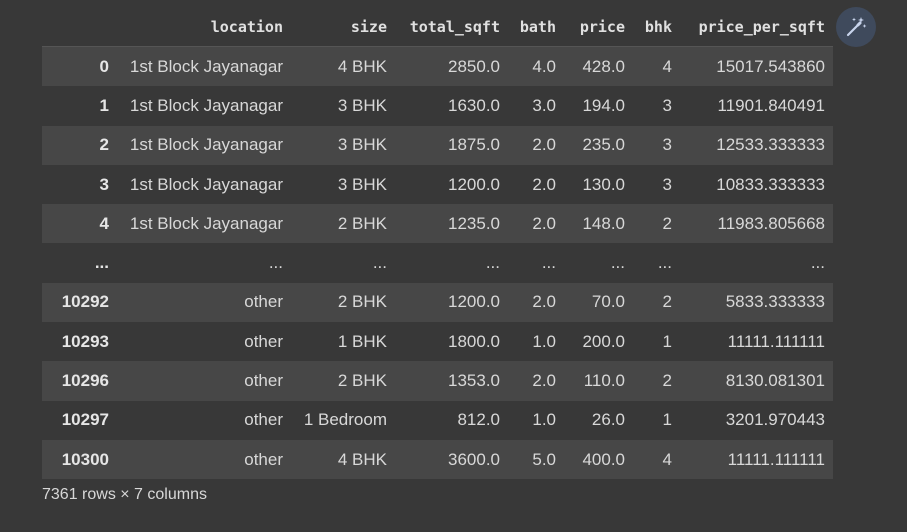  I want to click on cell-price-per-sqft: 15017.543860, so click(756, 66).